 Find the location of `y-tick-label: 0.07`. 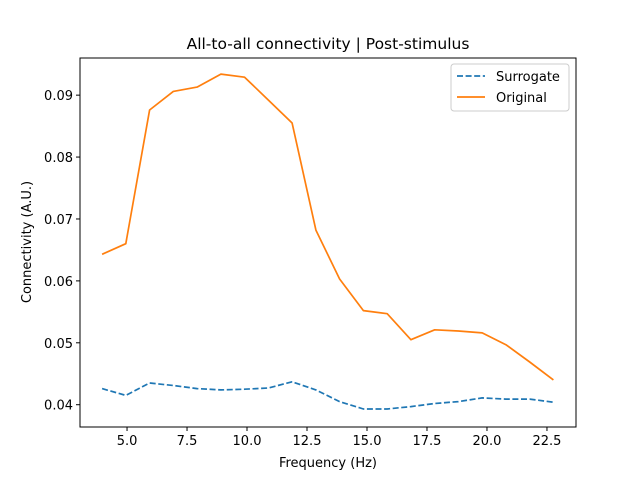

y-tick-label: 0.07 is located at coordinates (58, 220).